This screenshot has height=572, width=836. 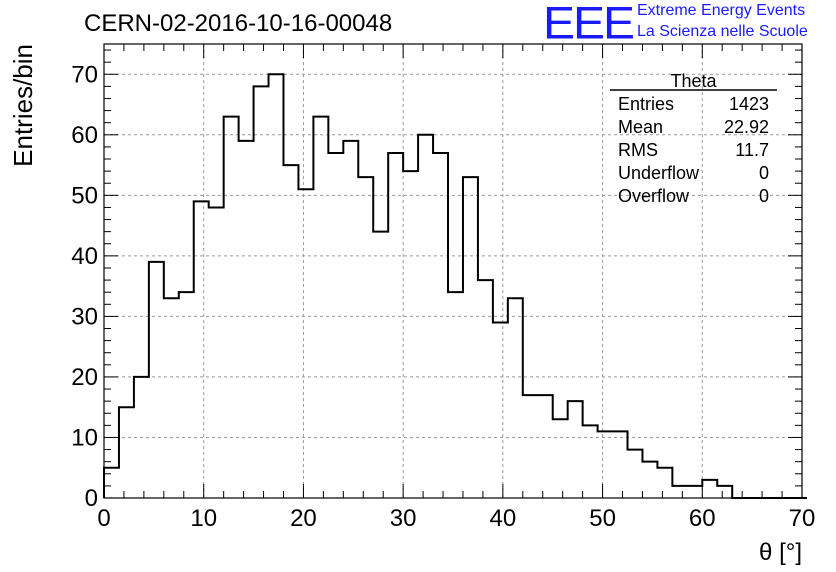 I want to click on y-tick-label: 40, so click(x=84, y=256).